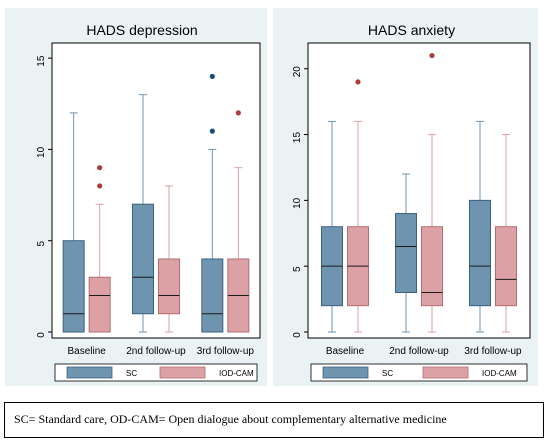  Describe the element at coordinates (411, 30) in the screenshot. I see `chart-title: HADS anxiety` at that location.